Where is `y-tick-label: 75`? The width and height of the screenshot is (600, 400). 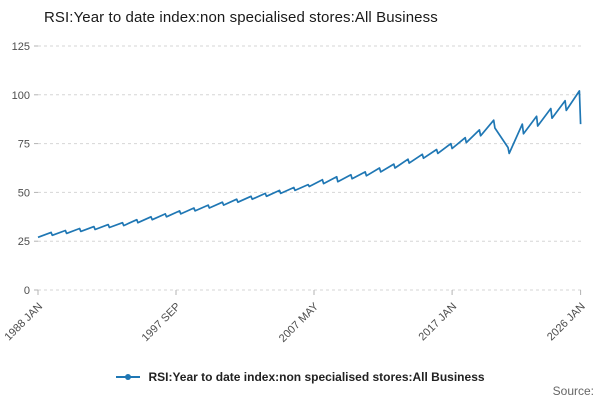 y-tick-label: 75 is located at coordinates (24, 145).